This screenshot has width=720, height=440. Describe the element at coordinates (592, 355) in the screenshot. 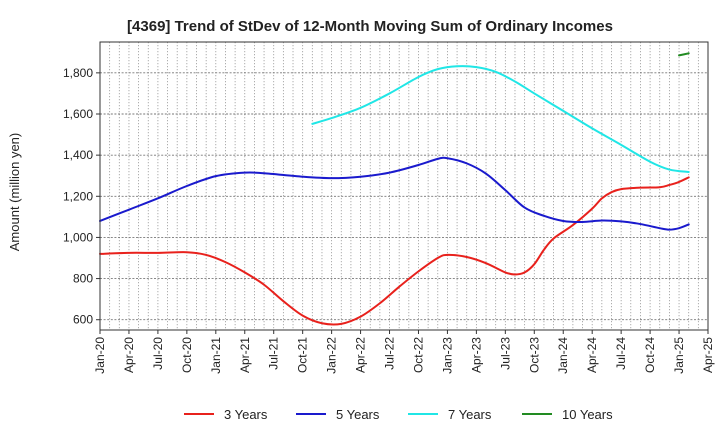

I see `x-tick-label: Apr-24` at that location.